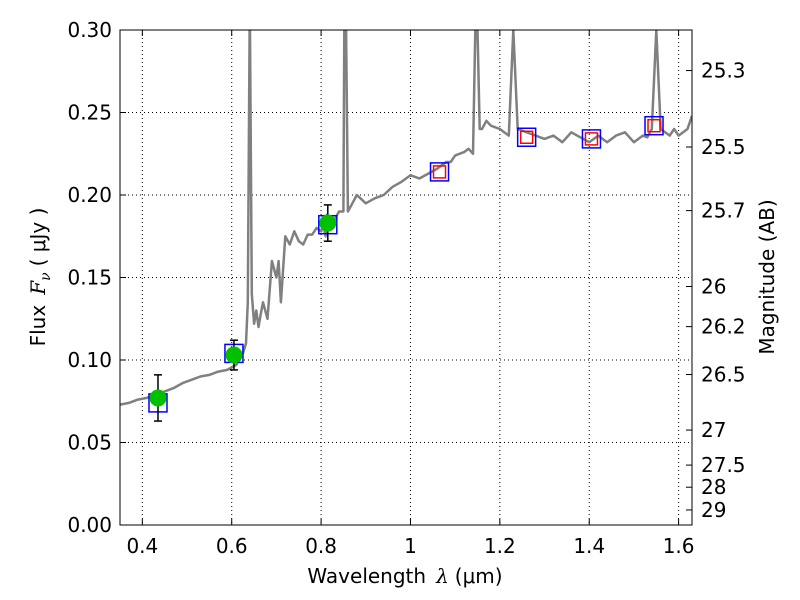 Image resolution: width=800 pixels, height=600 pixels. What do you see at coordinates (321, 546) in the screenshot?
I see `x-tick-label: 0.8` at bounding box center [321, 546].